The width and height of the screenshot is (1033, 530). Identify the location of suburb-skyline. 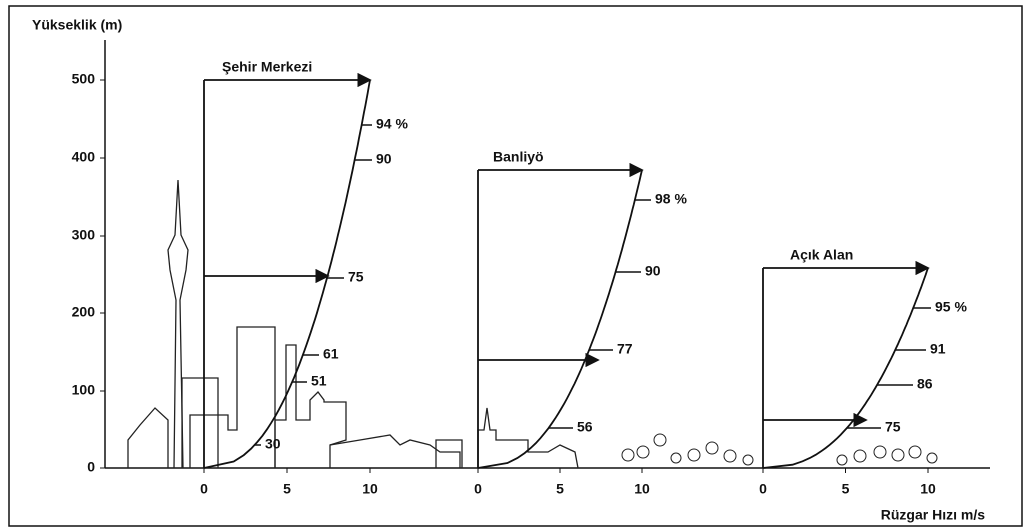
(615, 438).